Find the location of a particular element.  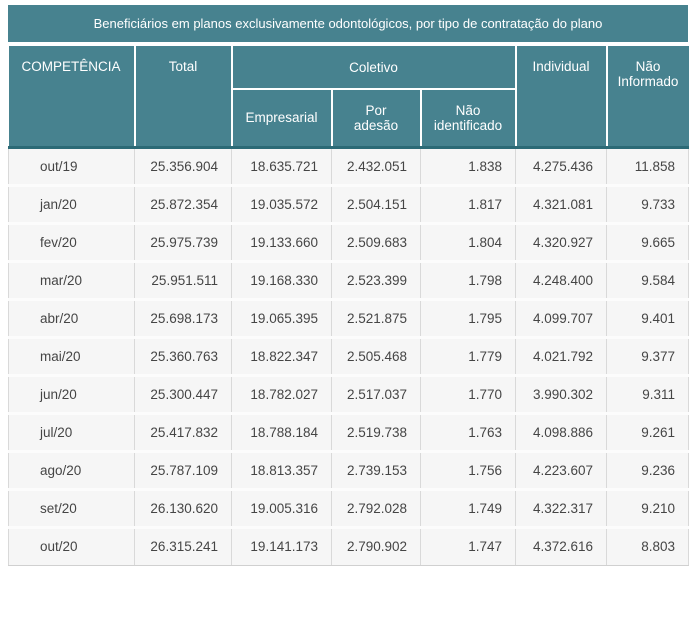

cell-nao-identificado: 1.795 is located at coordinates (468, 318).